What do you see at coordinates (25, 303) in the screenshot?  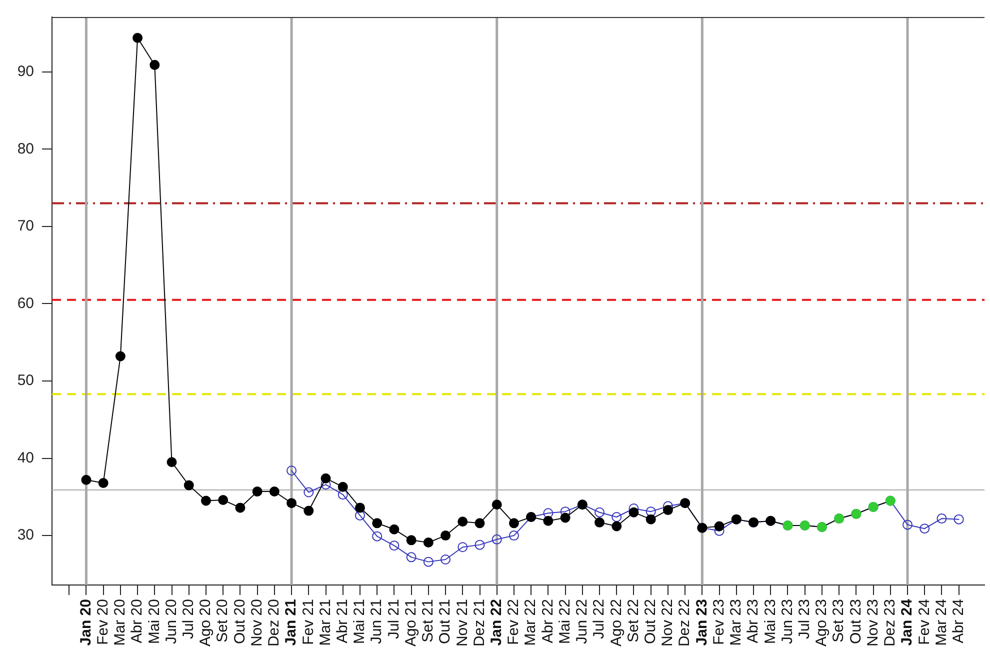 I see `y-tick-label: 60` at bounding box center [25, 303].